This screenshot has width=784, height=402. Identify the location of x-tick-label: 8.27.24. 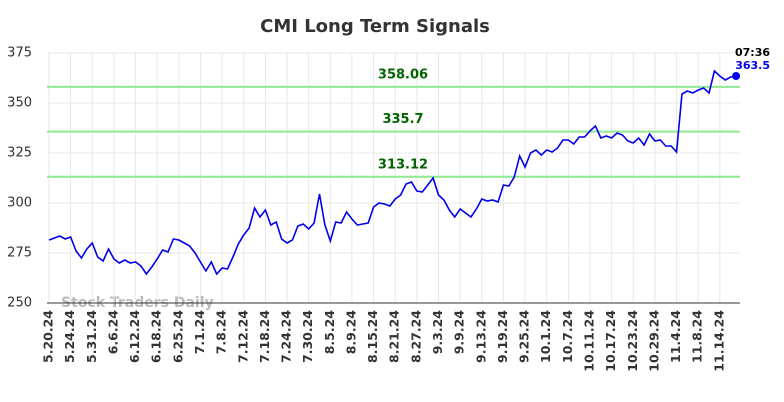
(415, 336).